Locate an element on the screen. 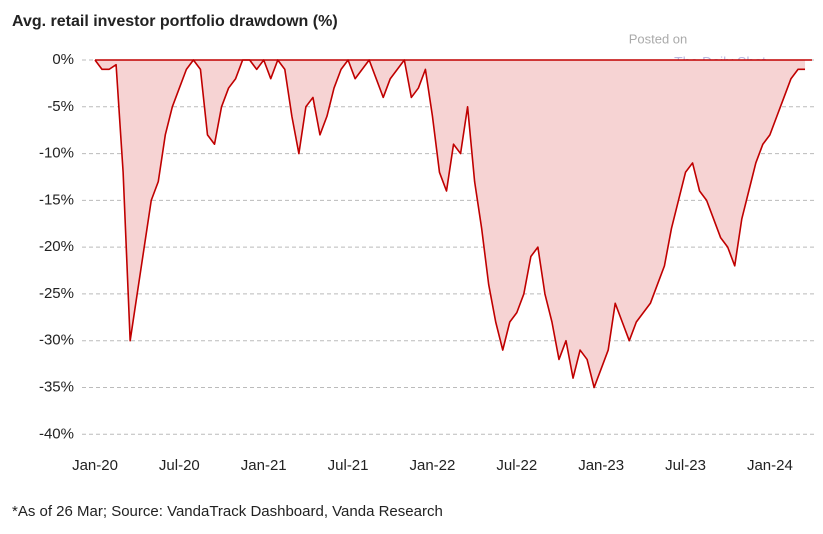 The image size is (823, 534). x-tick-label: Jan-20 is located at coordinates (95, 465).